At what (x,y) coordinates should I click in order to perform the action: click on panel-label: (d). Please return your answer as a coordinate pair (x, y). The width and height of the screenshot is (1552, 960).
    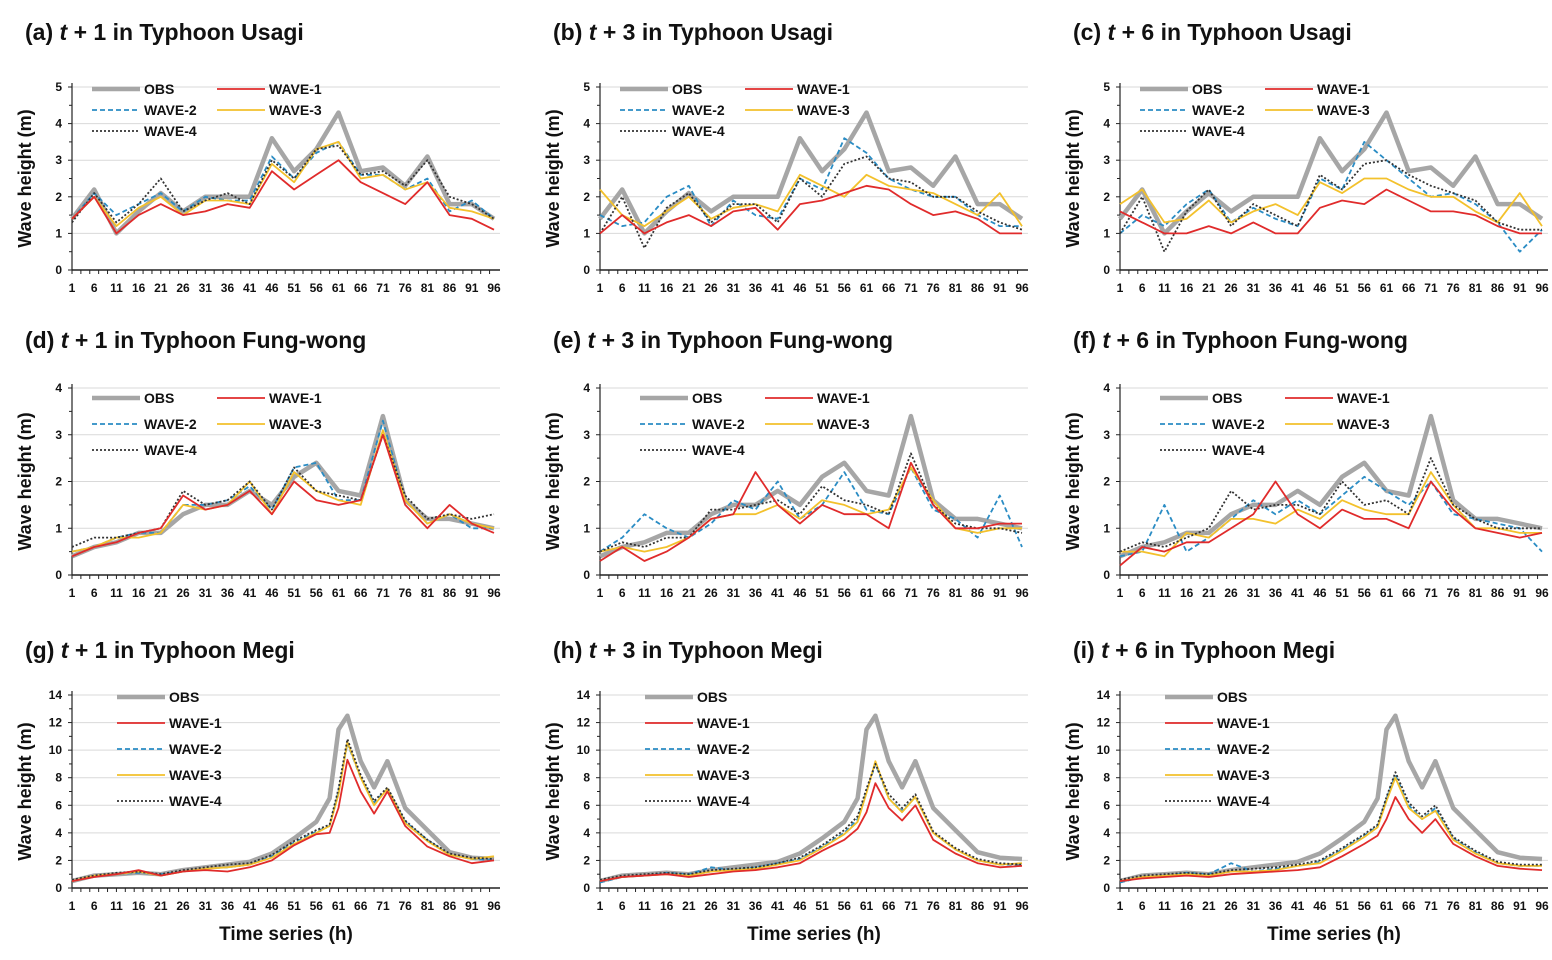
    Looking at the image, I should click on (39, 340).